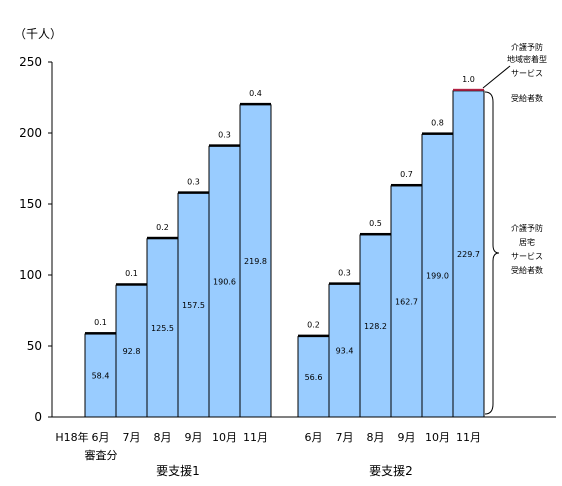  What do you see at coordinates (34, 346) in the screenshot?
I see `y-tick-label: 50` at bounding box center [34, 346].